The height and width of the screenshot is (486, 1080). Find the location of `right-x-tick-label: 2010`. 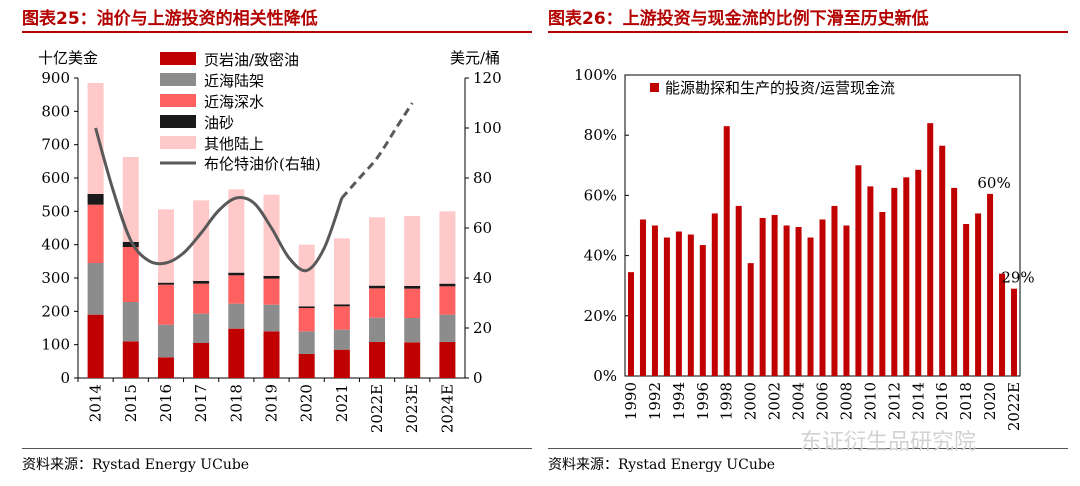

right-x-tick-label: 2010 is located at coordinates (870, 401).